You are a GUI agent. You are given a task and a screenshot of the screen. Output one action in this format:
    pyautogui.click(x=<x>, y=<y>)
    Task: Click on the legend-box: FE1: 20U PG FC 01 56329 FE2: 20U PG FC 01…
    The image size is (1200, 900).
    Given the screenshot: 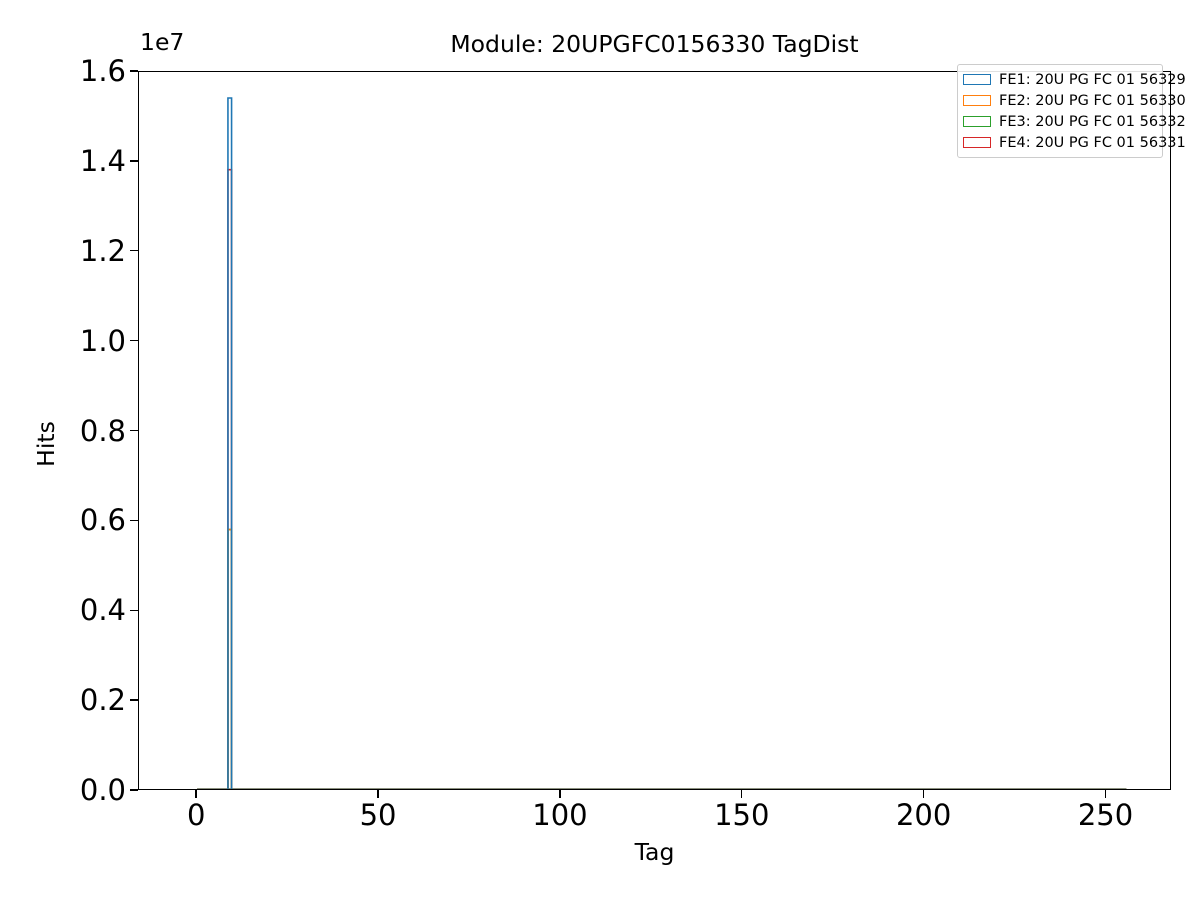 What is the action you would take?
    pyautogui.click(x=1071, y=111)
    